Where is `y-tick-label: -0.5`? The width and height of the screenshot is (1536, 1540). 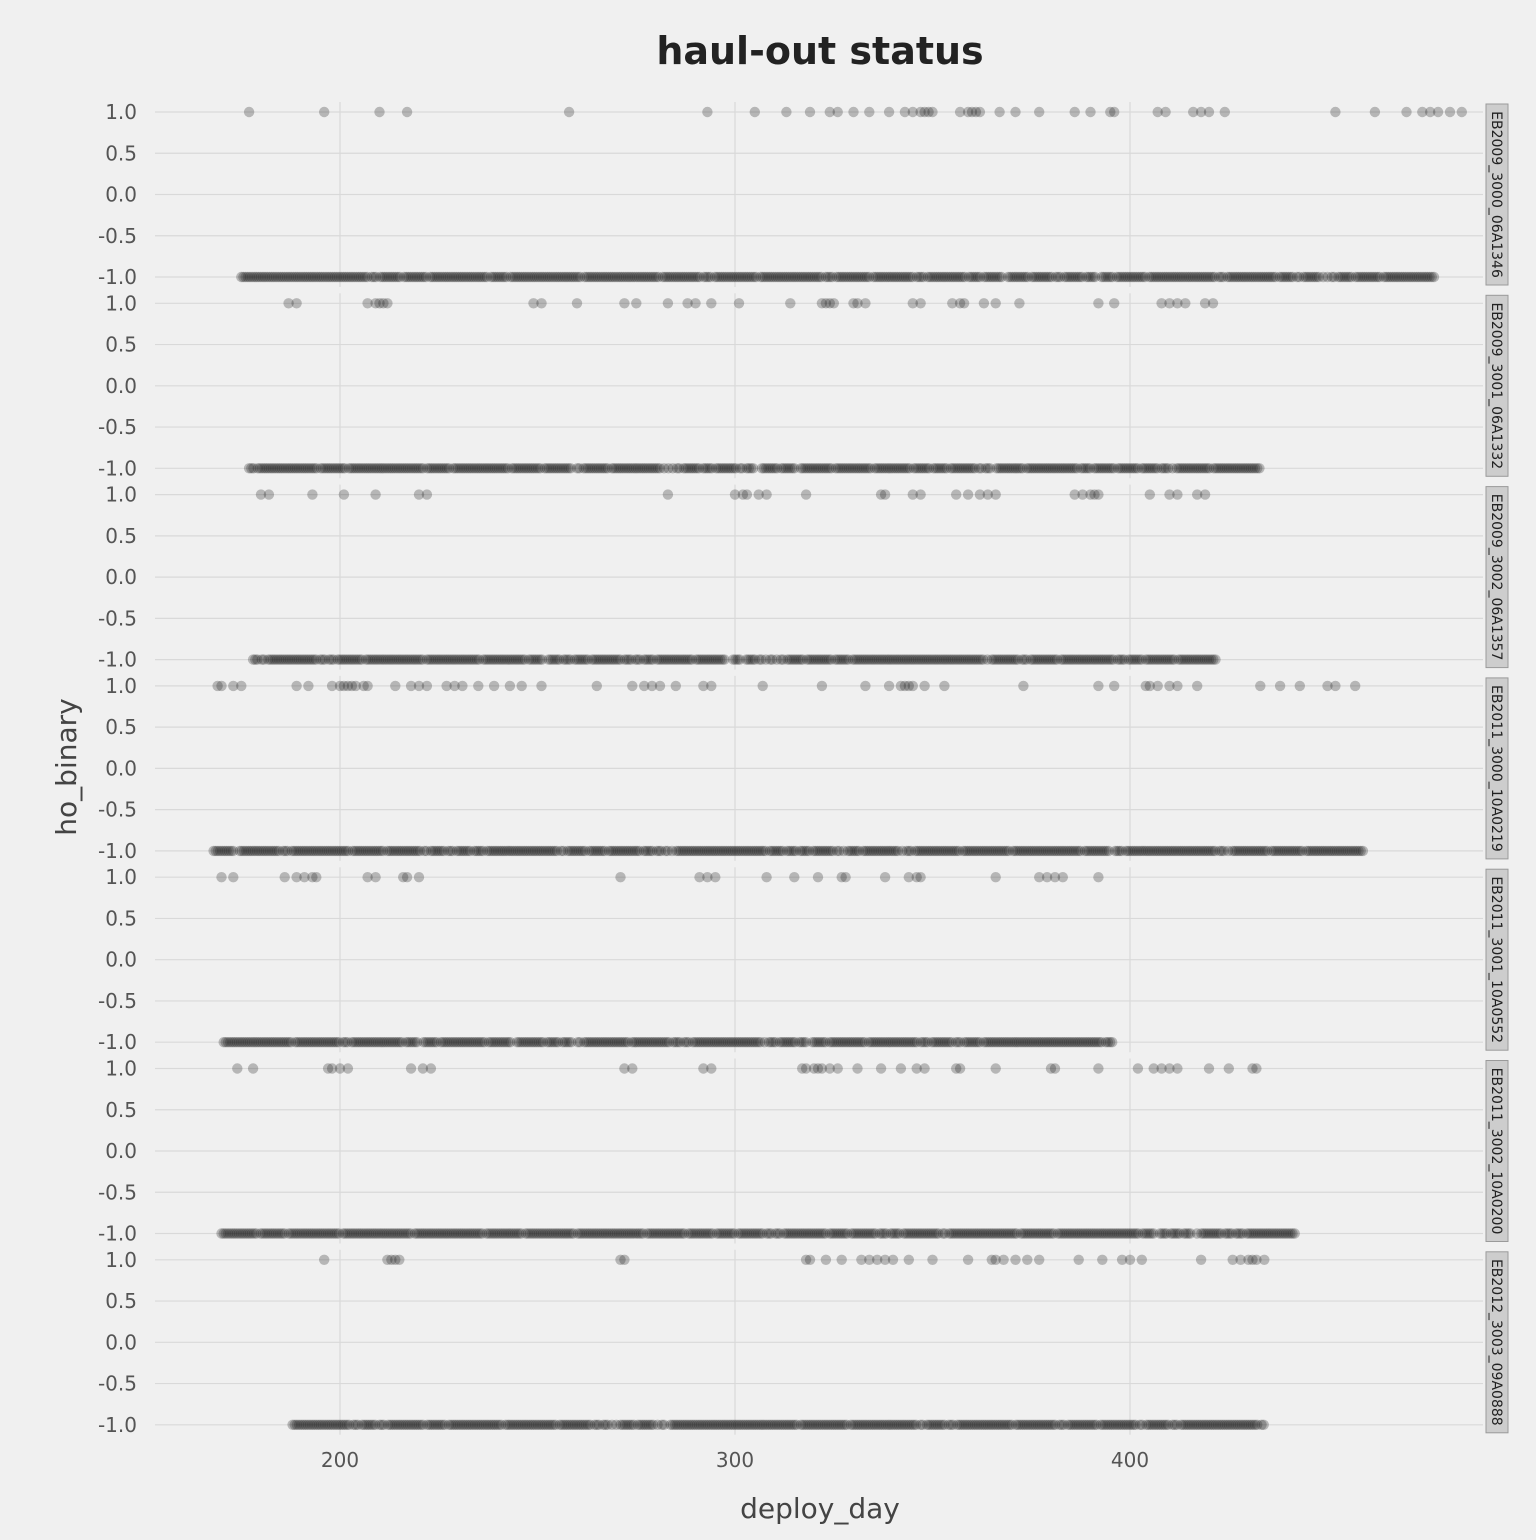
y-tick-label: -0.5 is located at coordinates (117, 618).